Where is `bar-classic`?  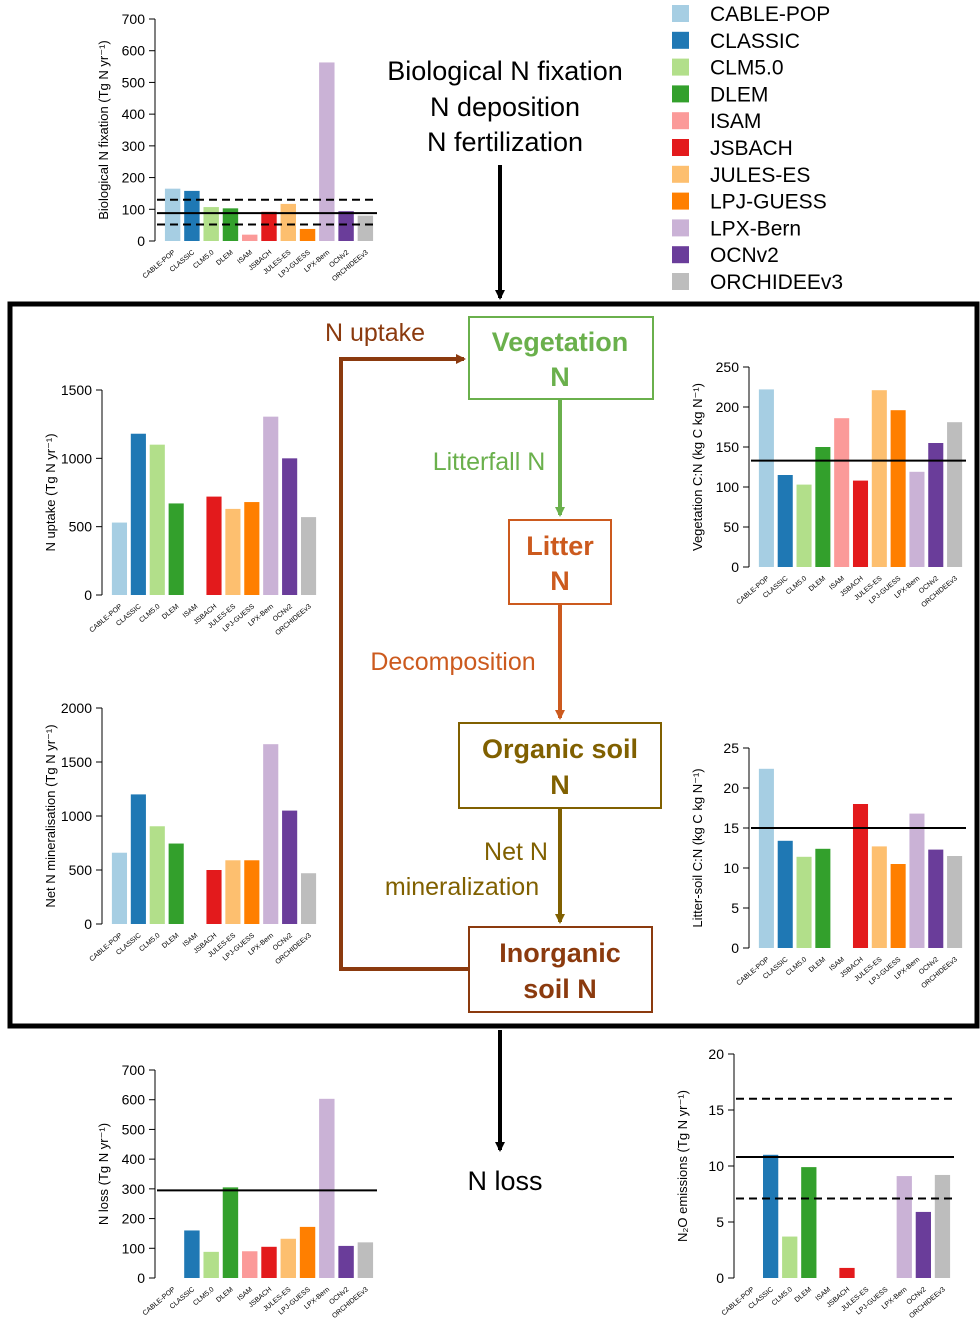
bar-classic is located at coordinates (771, 1216).